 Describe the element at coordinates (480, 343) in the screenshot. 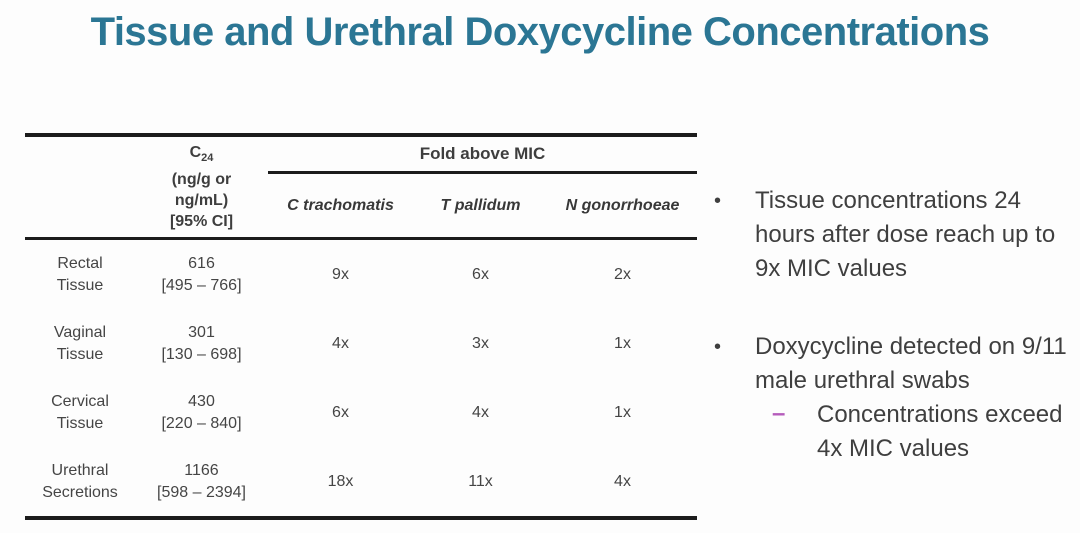

I see `fold-tp-cell: 3x` at that location.